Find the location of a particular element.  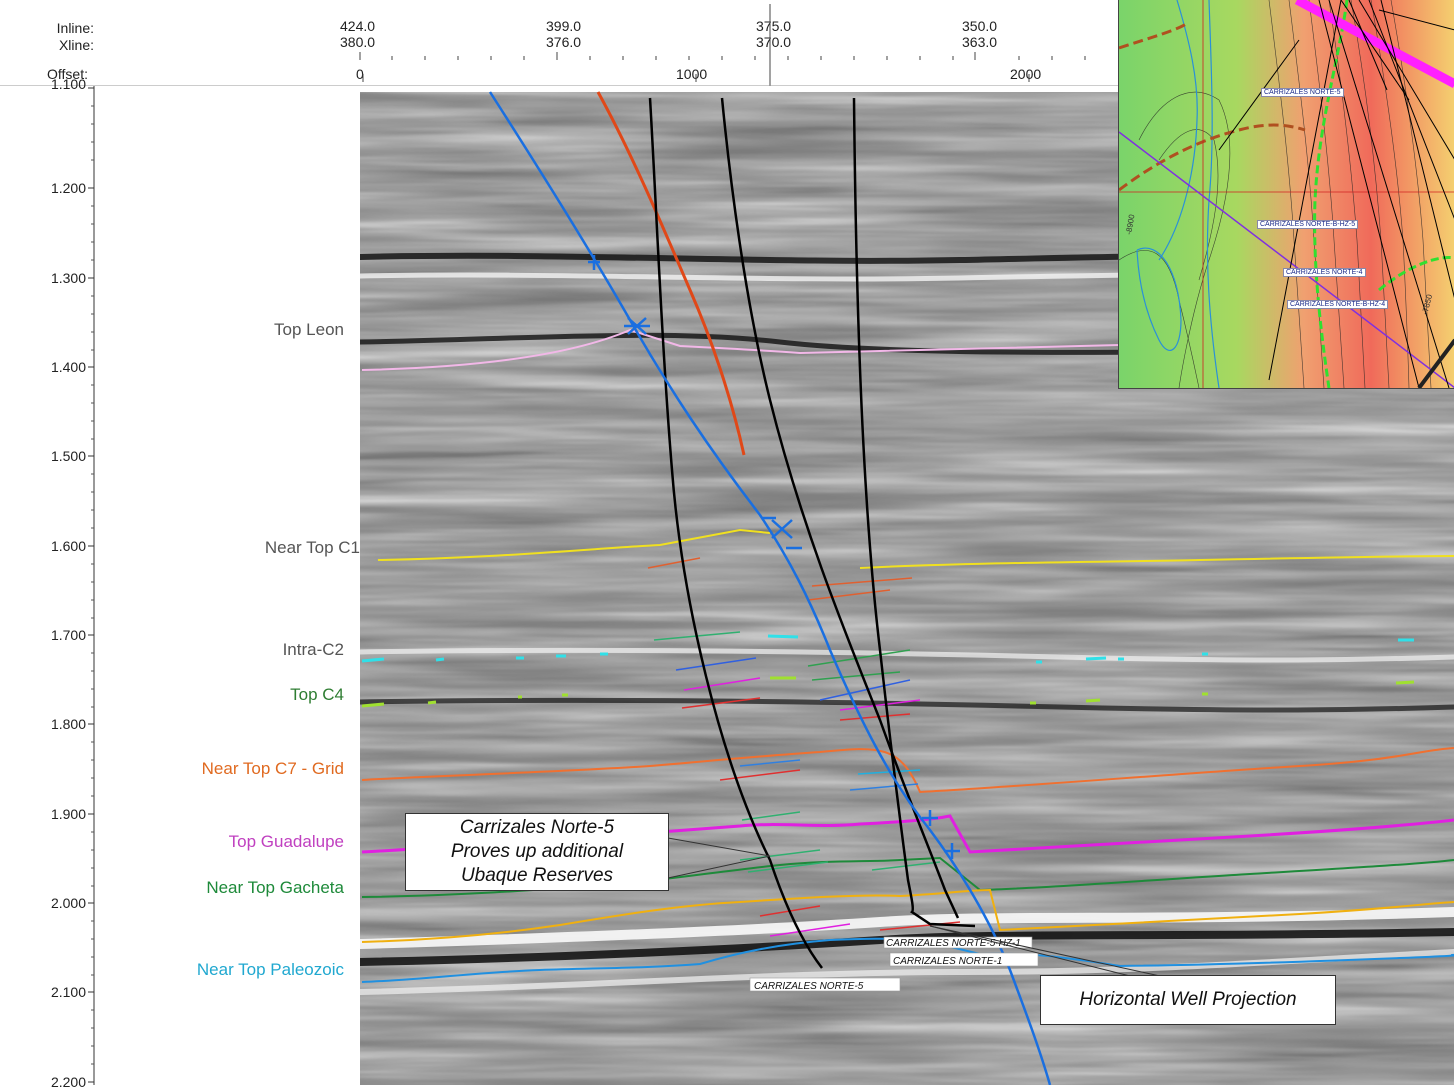

time-label-1700: 1.700 is located at coordinates (68, 635).